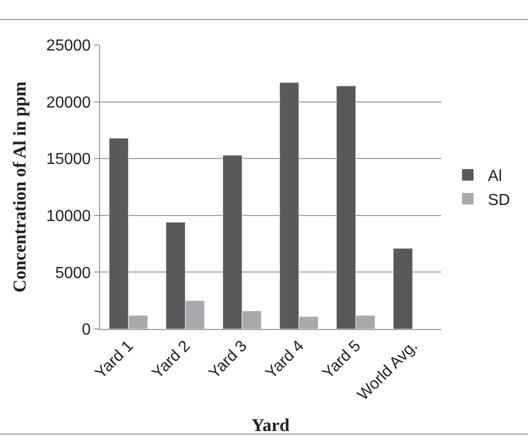 Image resolution: width=528 pixels, height=444 pixels. I want to click on y-tick-label: 25000, so click(68, 46).